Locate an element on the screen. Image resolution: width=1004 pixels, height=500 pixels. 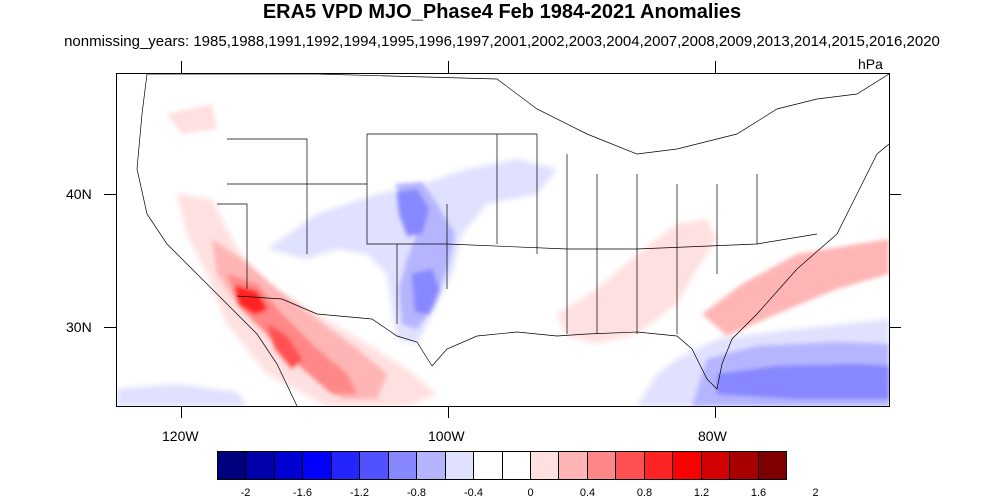
southwest-positive-anomaly is located at coordinates (307, 300).